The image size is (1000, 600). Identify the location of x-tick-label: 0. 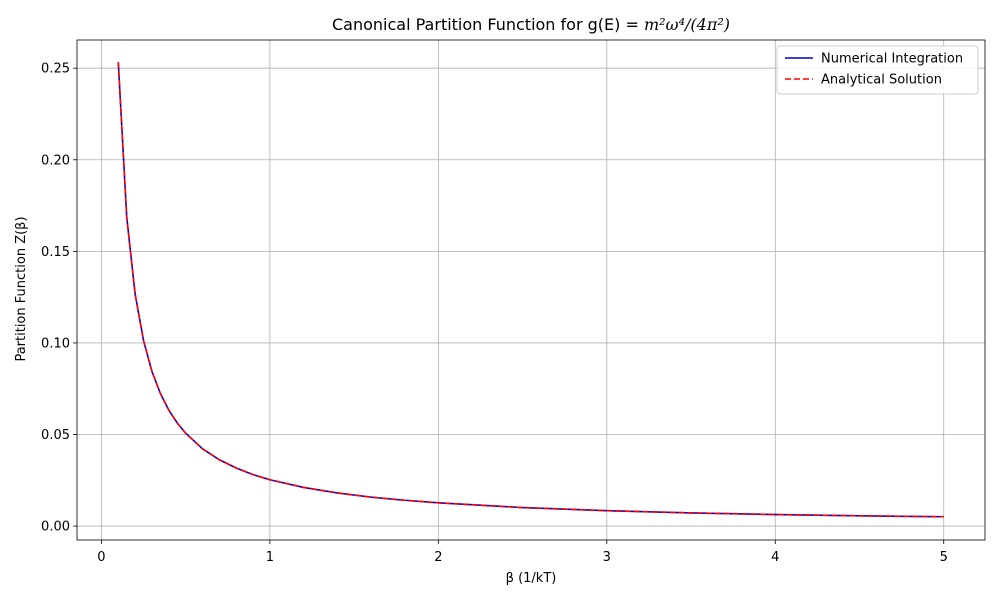
(101, 557).